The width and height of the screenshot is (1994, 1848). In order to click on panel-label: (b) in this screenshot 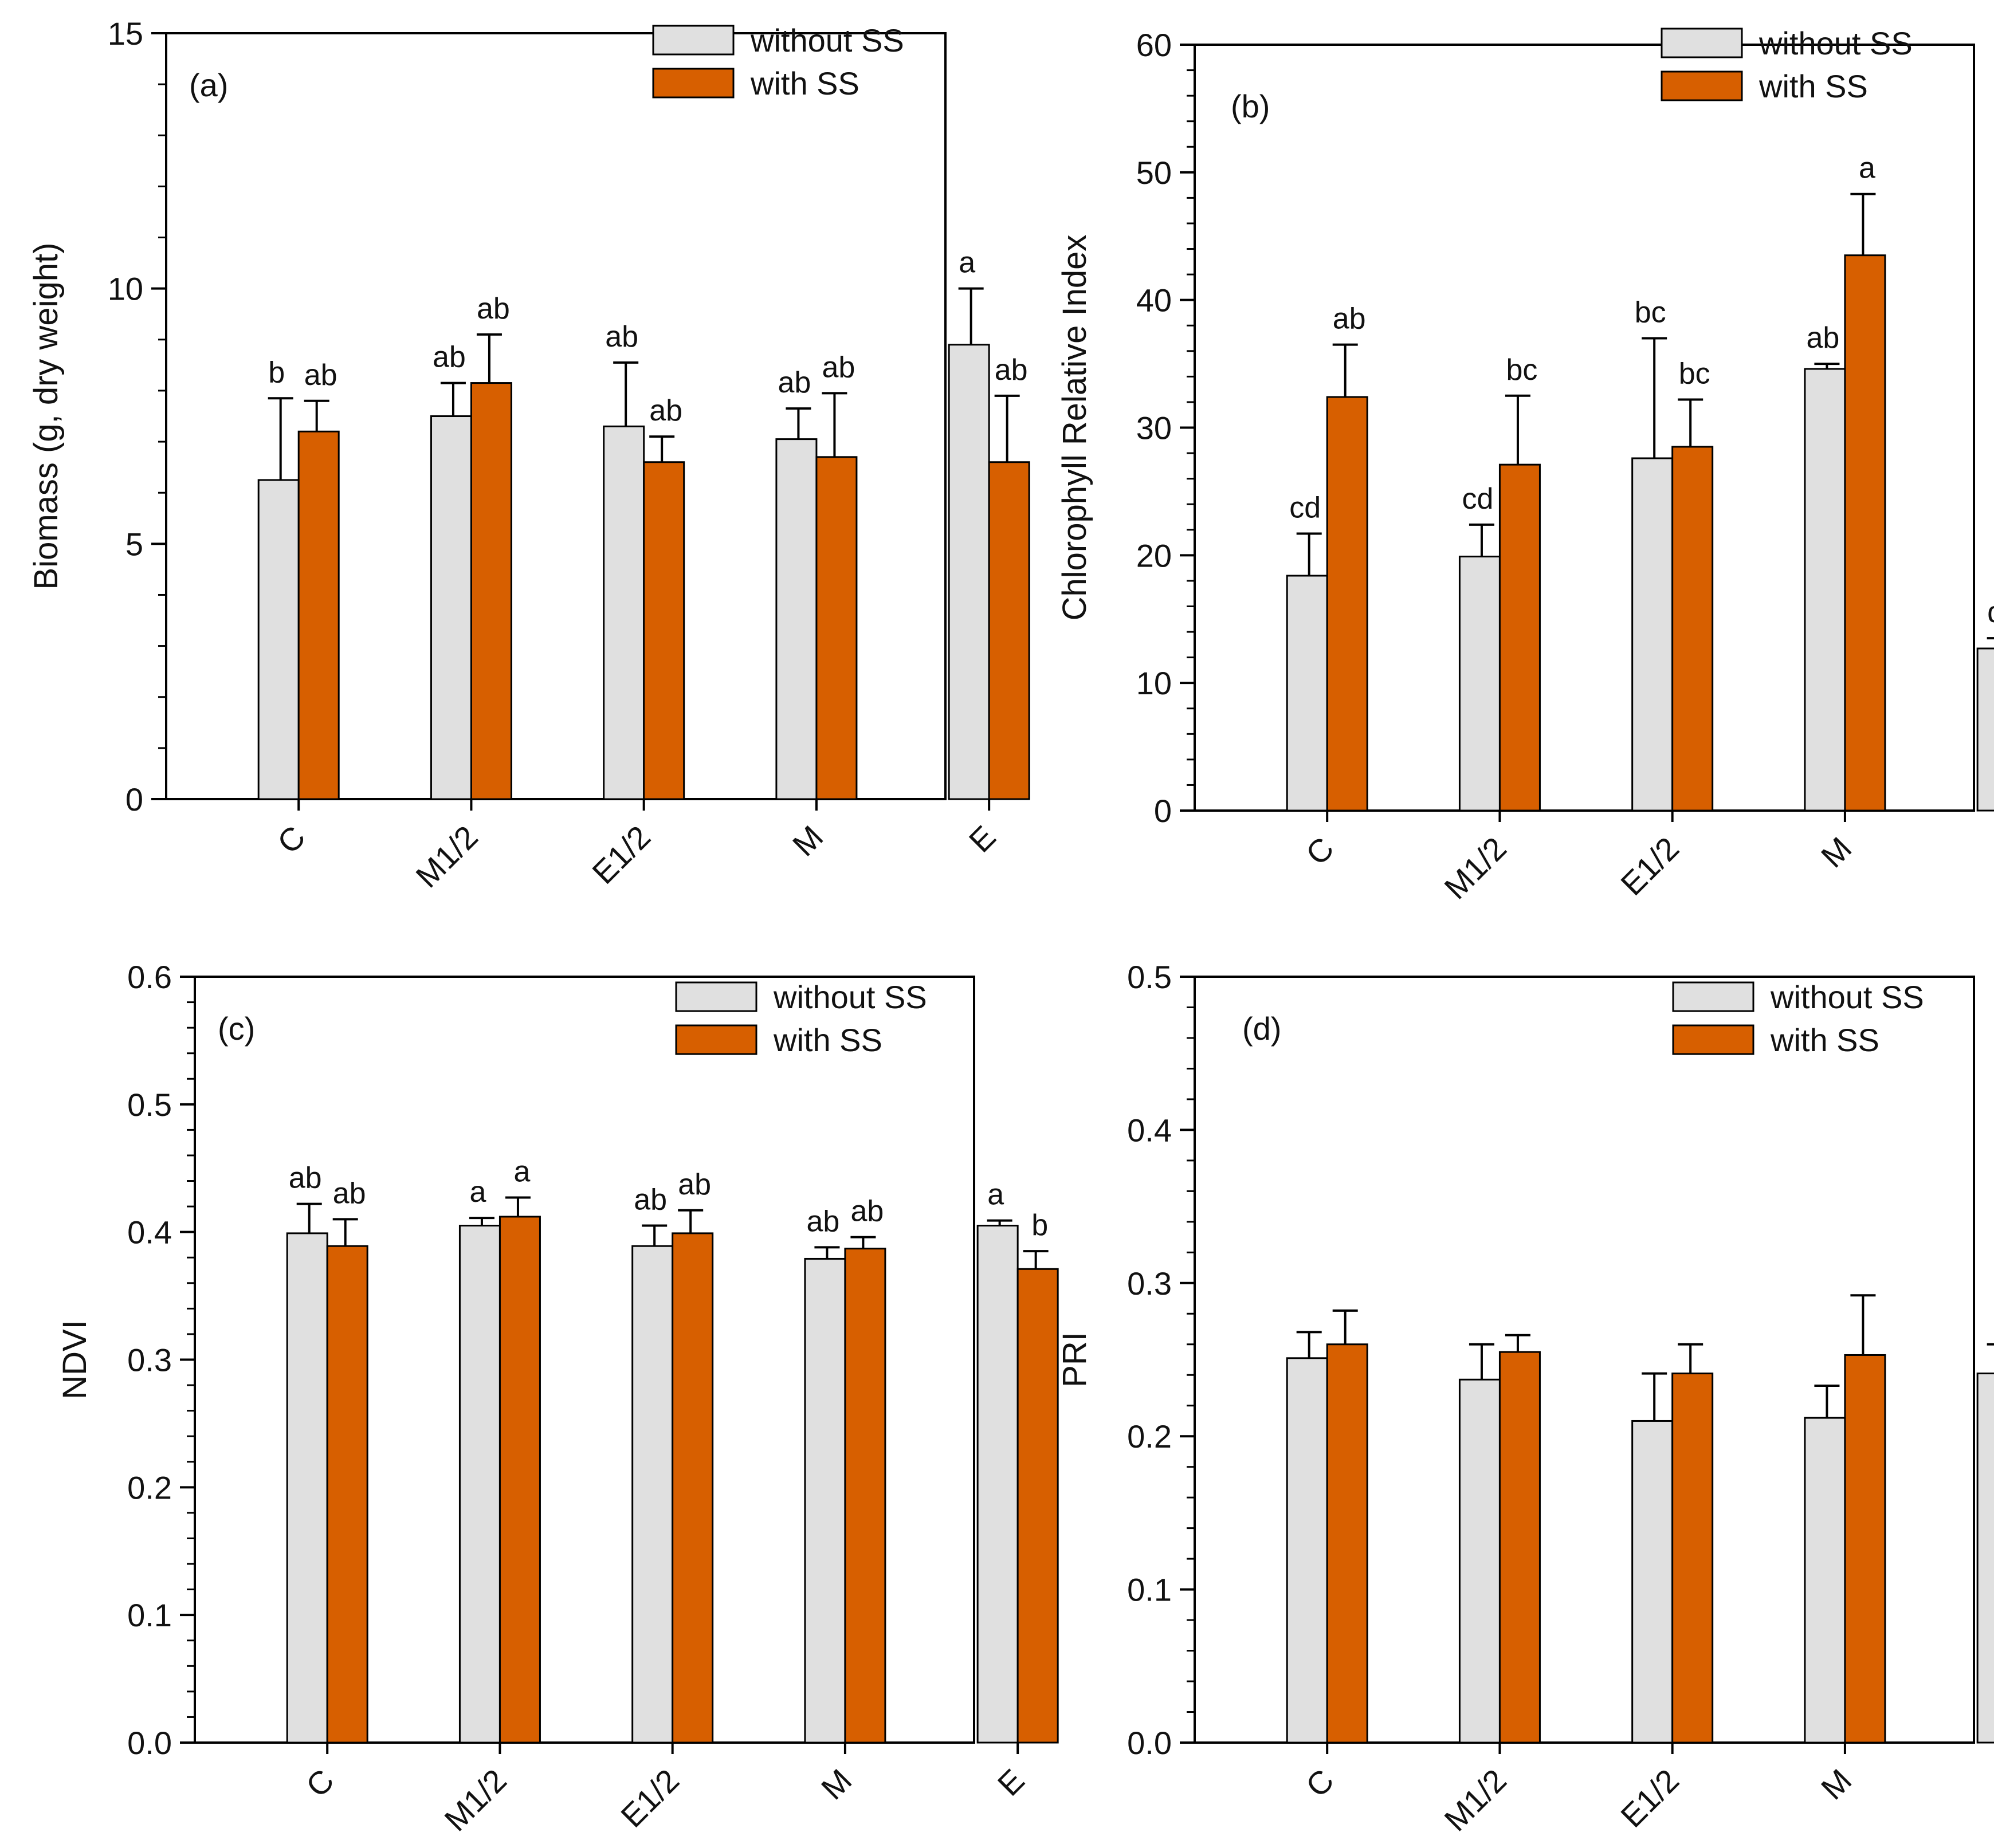, I will do `click(1250, 106)`.